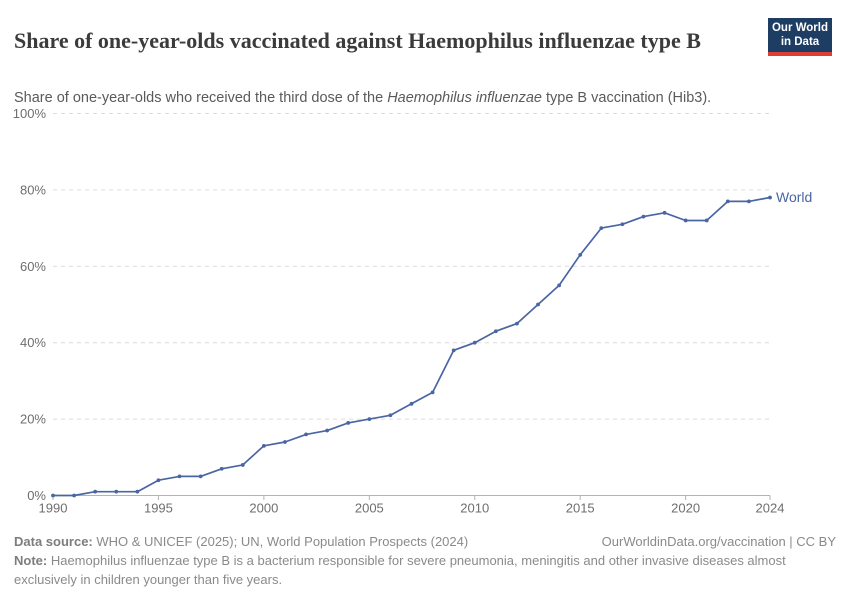 The image size is (850, 600). I want to click on data-point-1997, so click(200, 476).